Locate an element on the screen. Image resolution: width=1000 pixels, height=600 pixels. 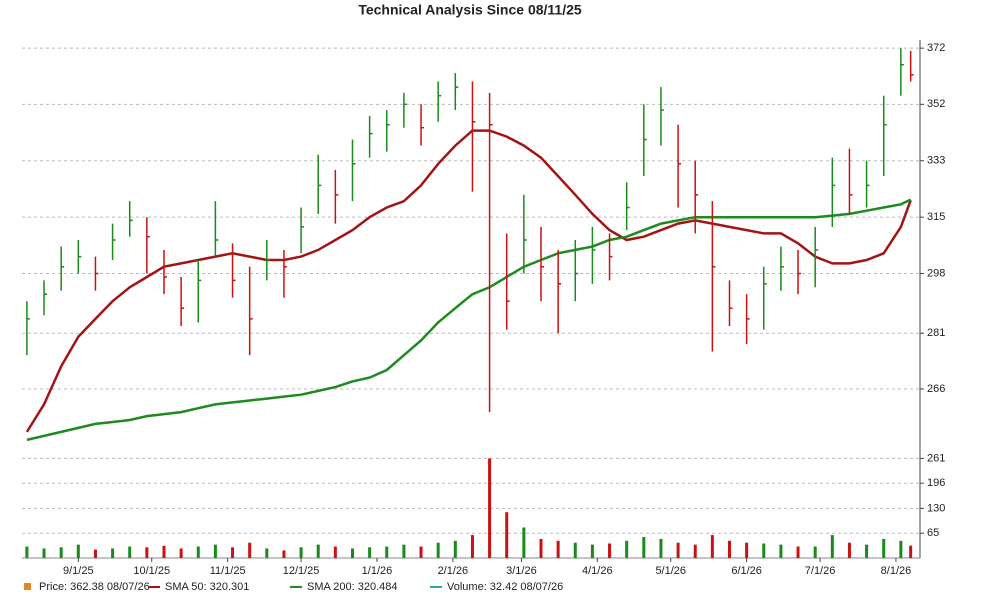
y-tick-label: 315 is located at coordinates (936, 217).